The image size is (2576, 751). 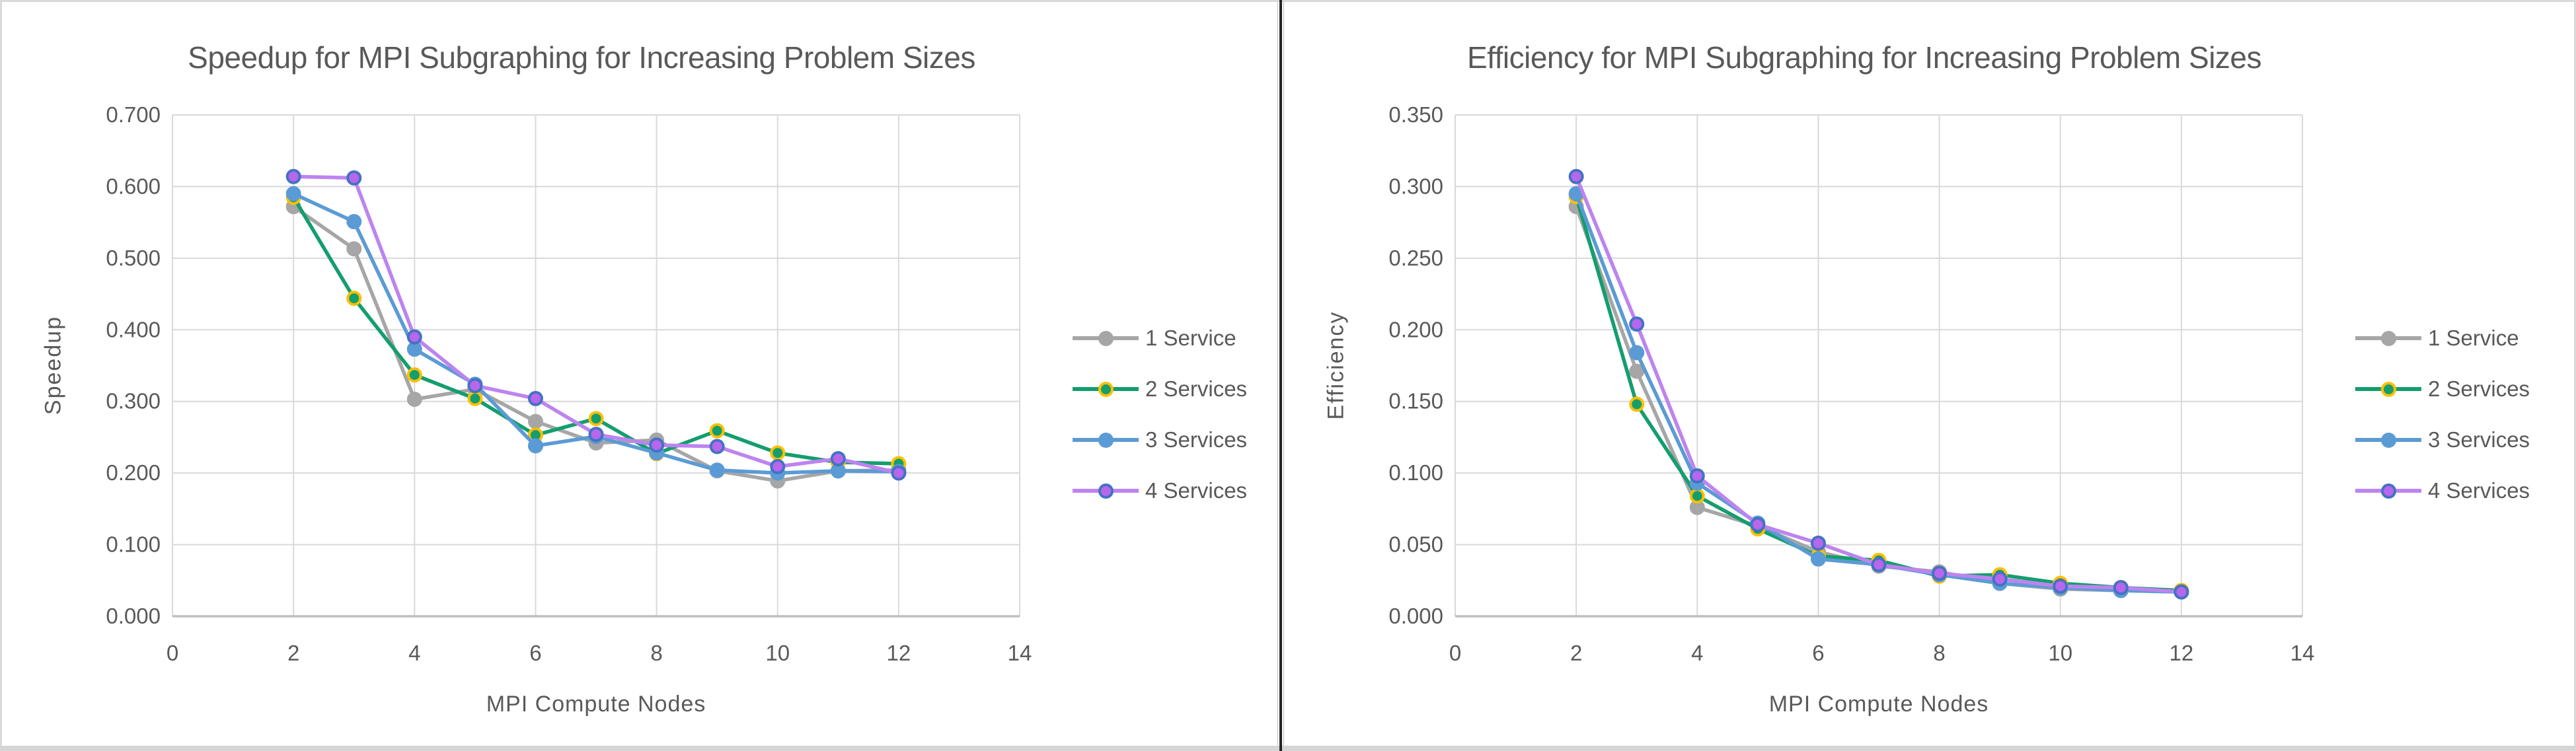 I want to click on panel-divider, so click(x=1280, y=375).